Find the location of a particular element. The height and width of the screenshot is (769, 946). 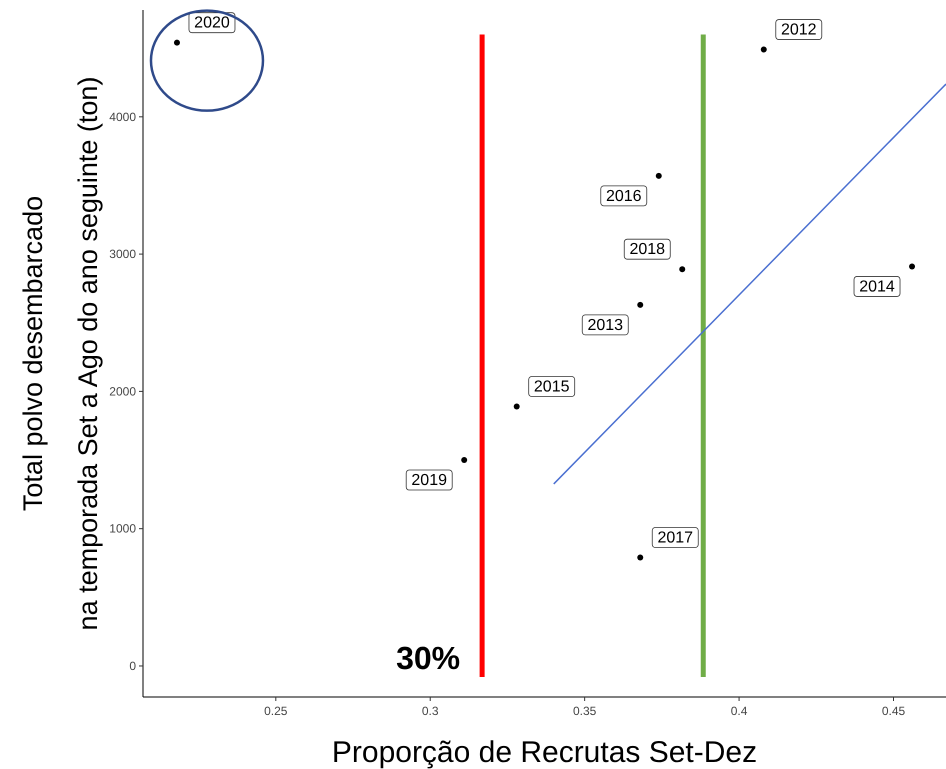

y-axis-title: Total polvo desembarcado na temporada Set a Ago do ano seguinte (ton) is located at coordinates (60, 353).